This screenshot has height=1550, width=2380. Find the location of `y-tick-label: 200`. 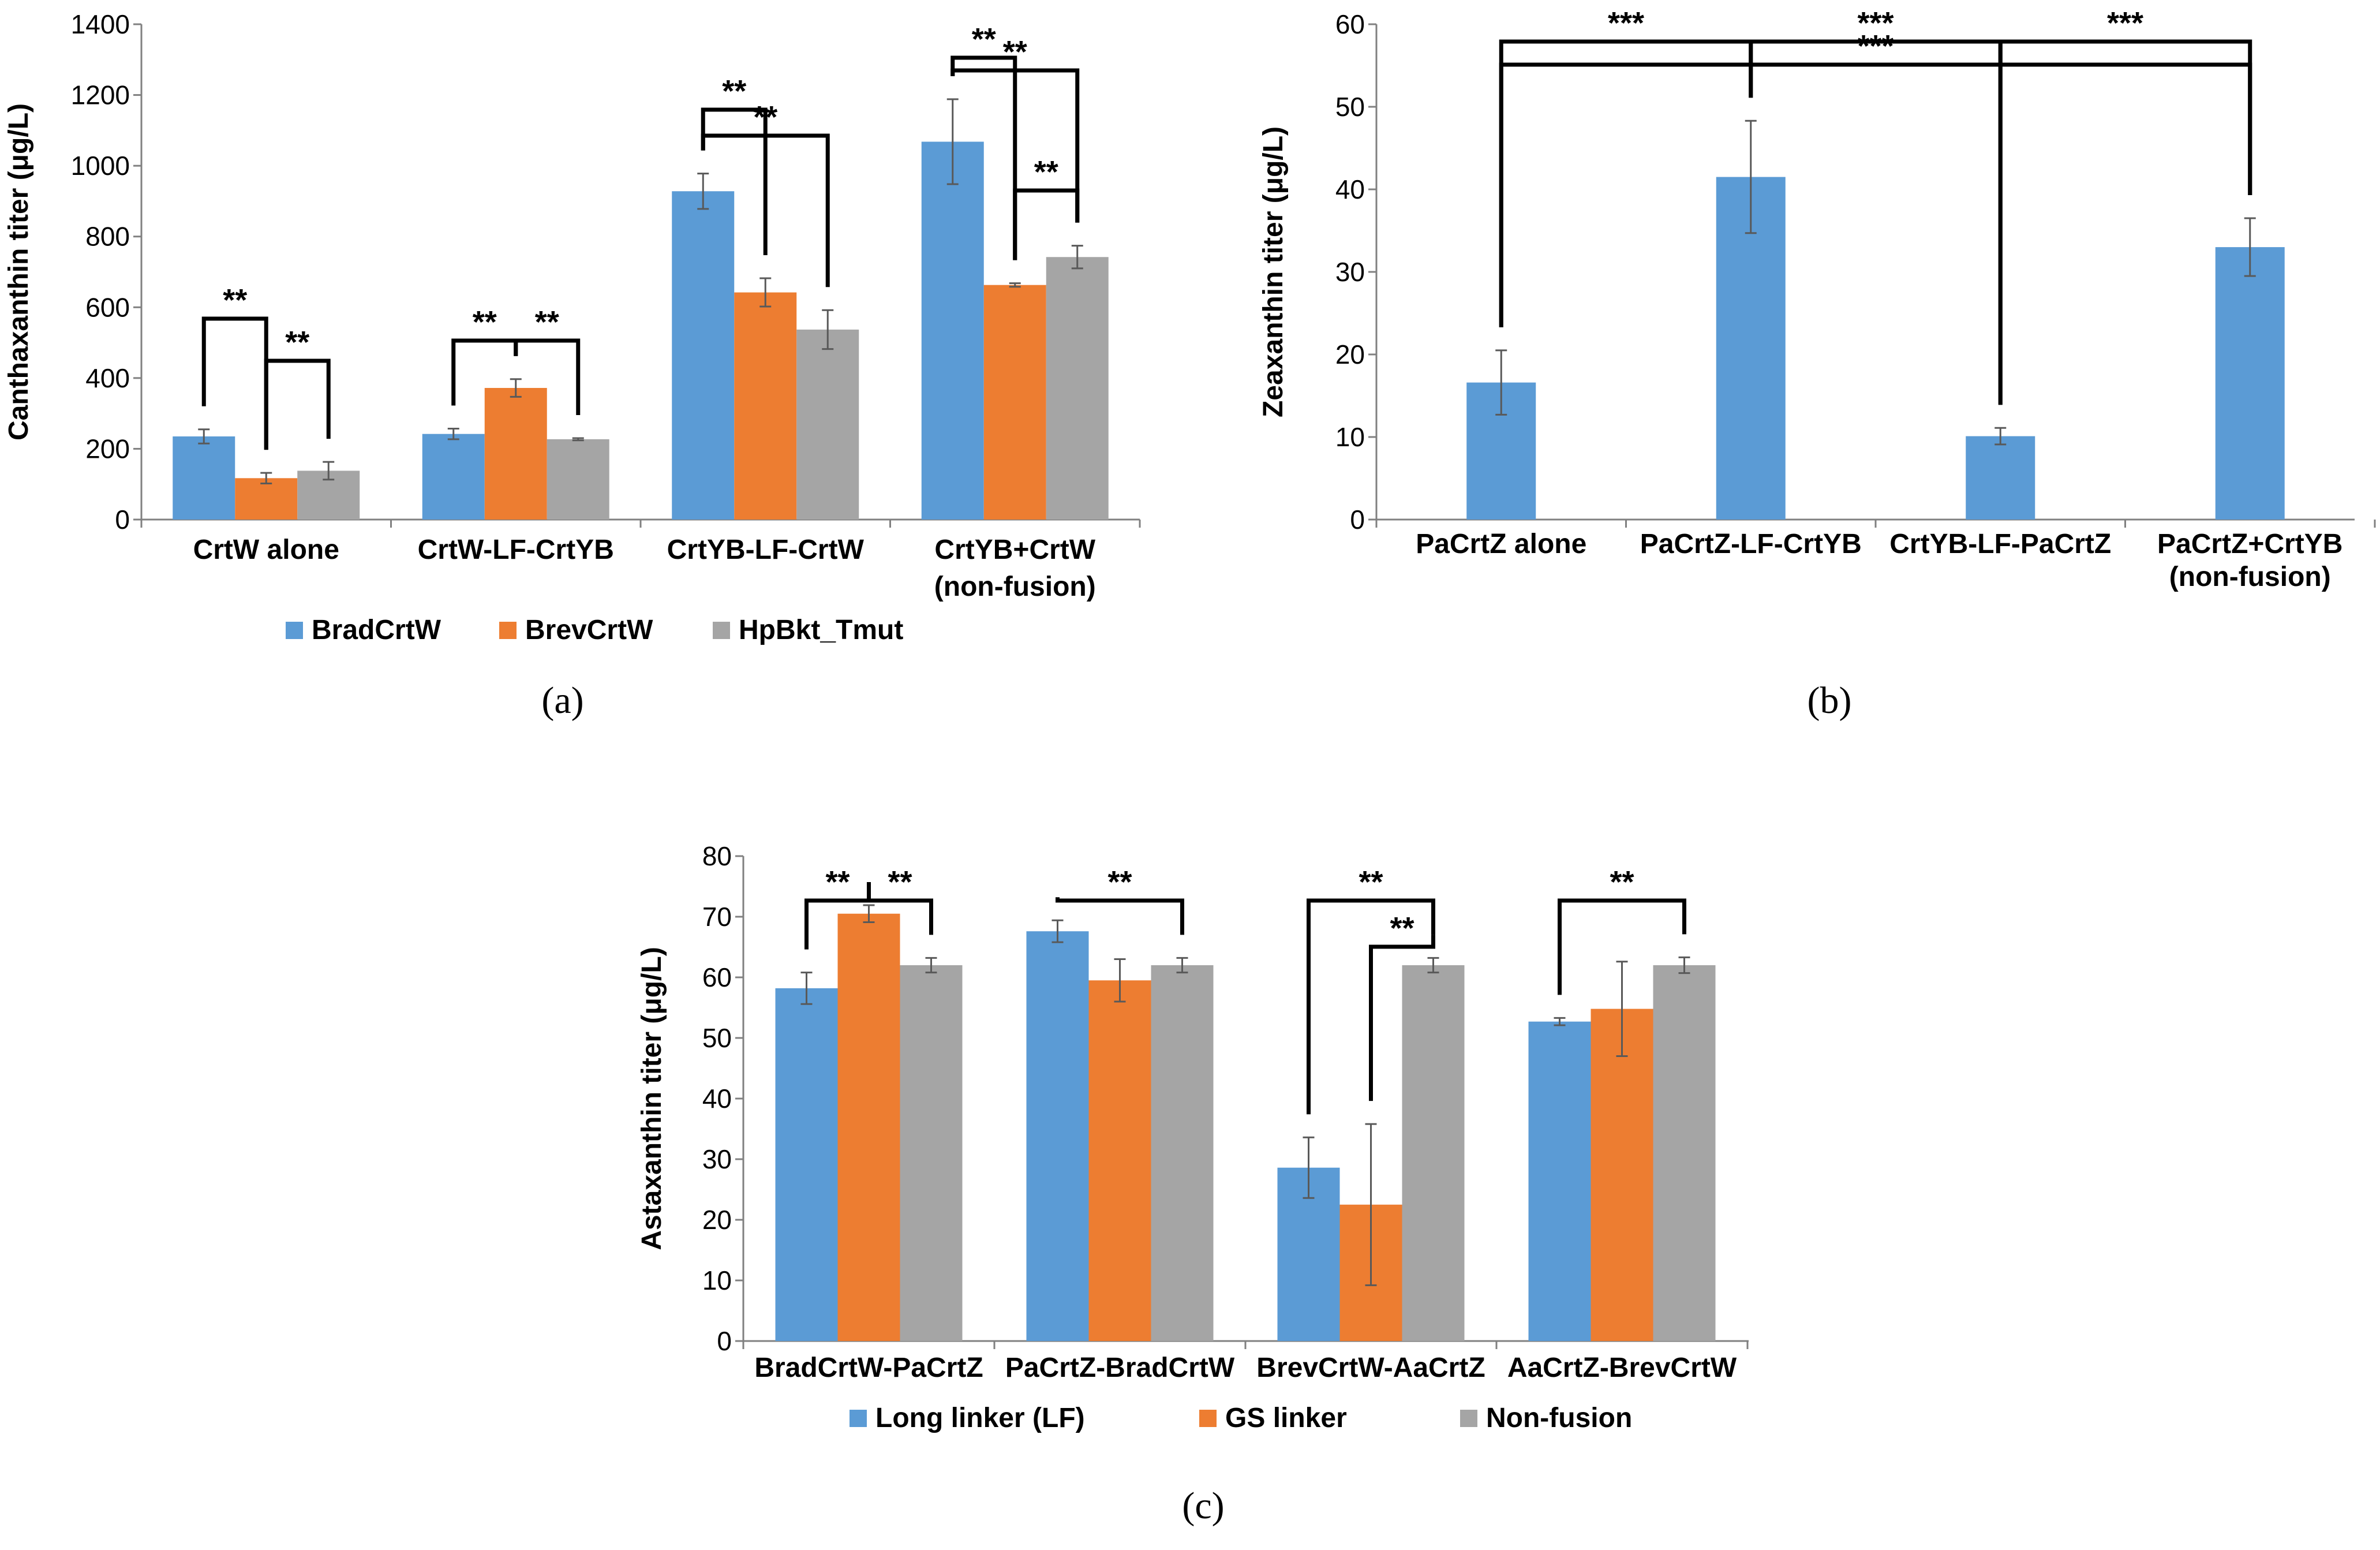

y-tick-label: 200 is located at coordinates (107, 449).